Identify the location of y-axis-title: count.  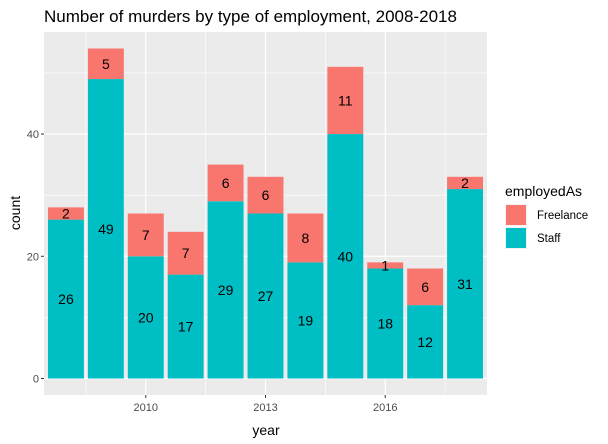
(15, 213).